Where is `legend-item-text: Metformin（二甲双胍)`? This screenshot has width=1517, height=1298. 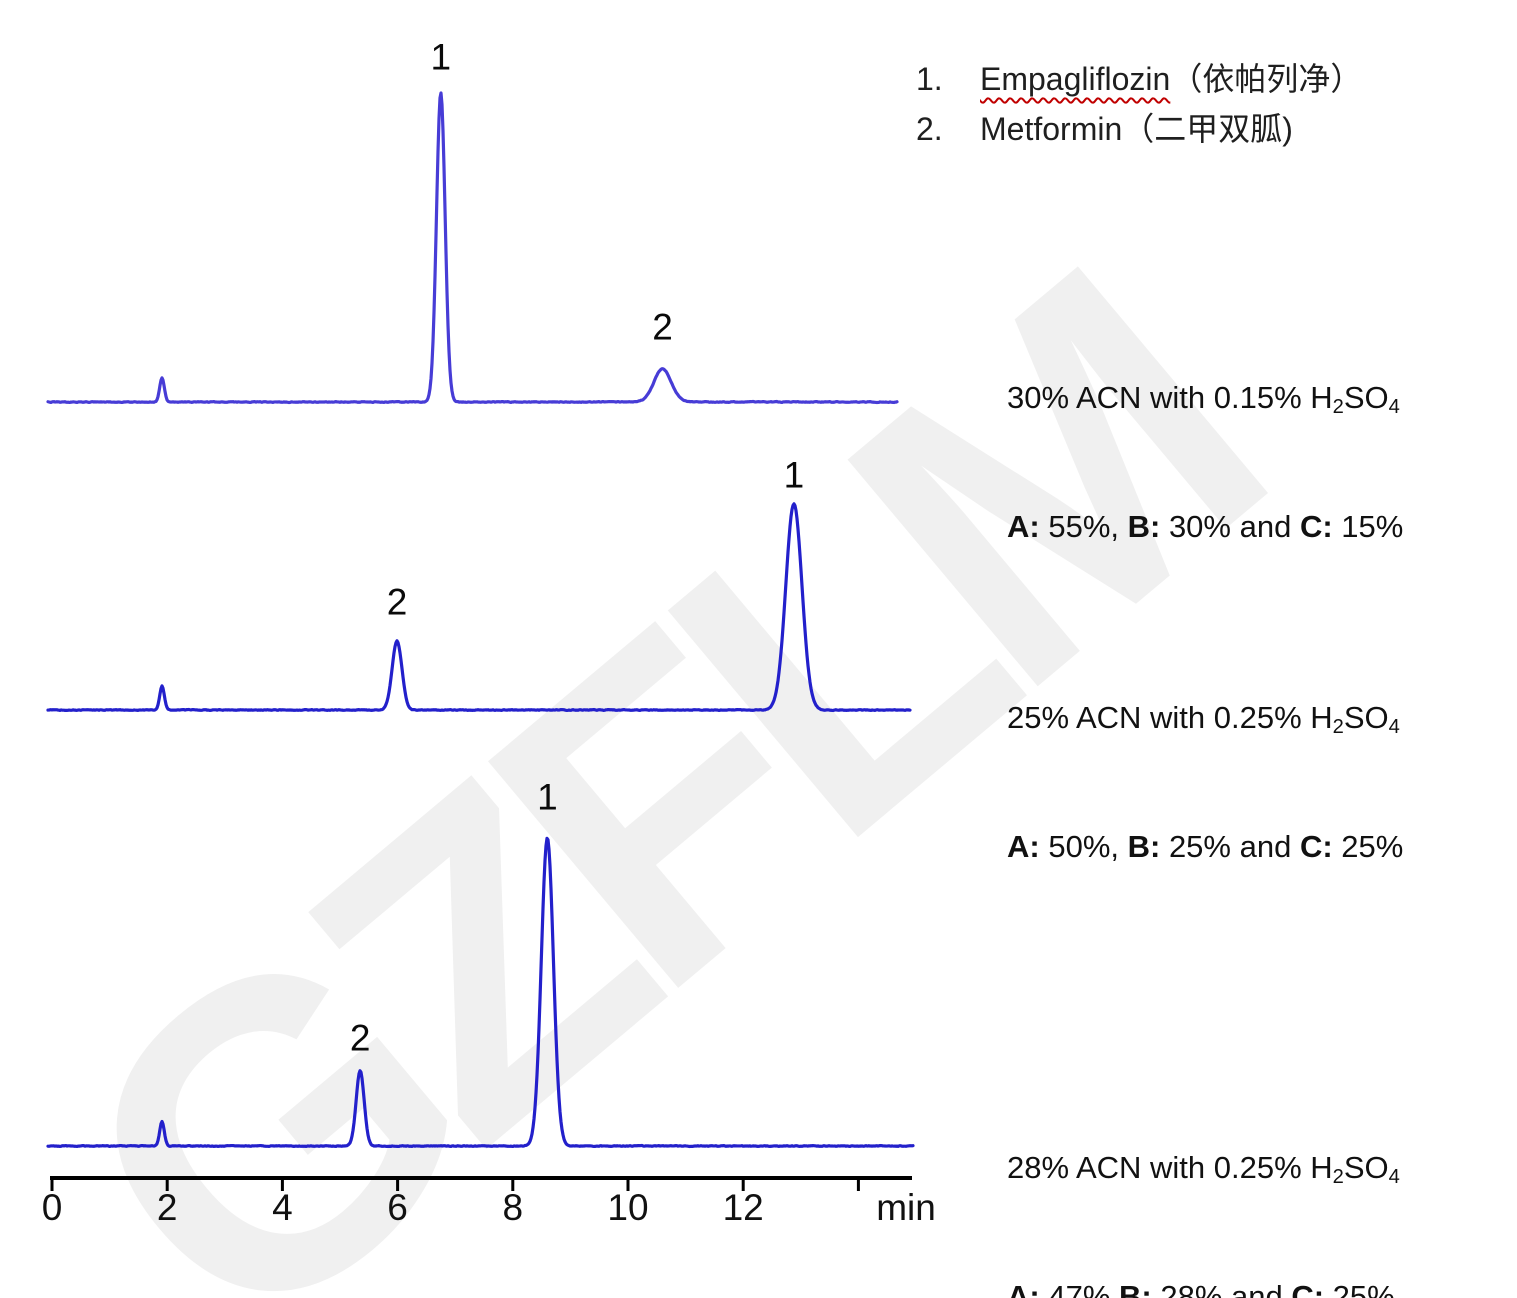 legend-item-text: Metformin（二甲双胍) is located at coordinates (1136, 129).